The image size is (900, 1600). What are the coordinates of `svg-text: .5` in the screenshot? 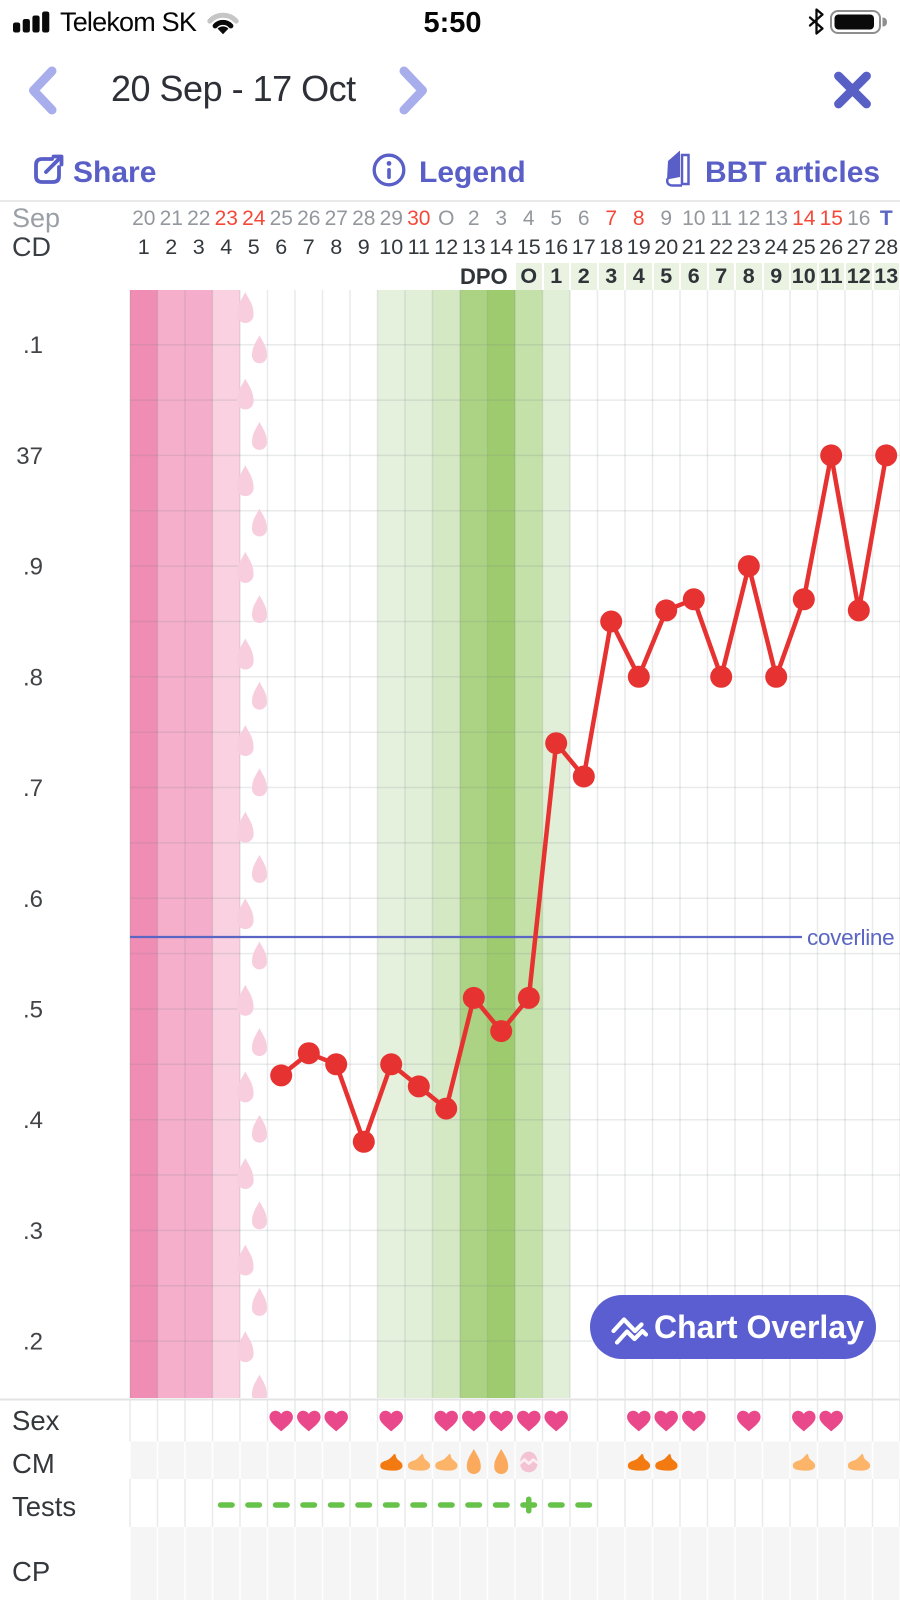 It's located at (33, 1010).